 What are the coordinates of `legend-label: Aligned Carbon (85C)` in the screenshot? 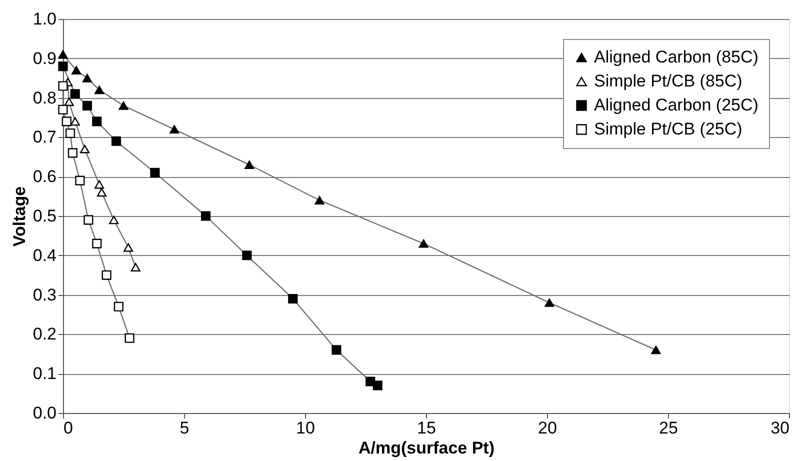 It's located at (676, 57).